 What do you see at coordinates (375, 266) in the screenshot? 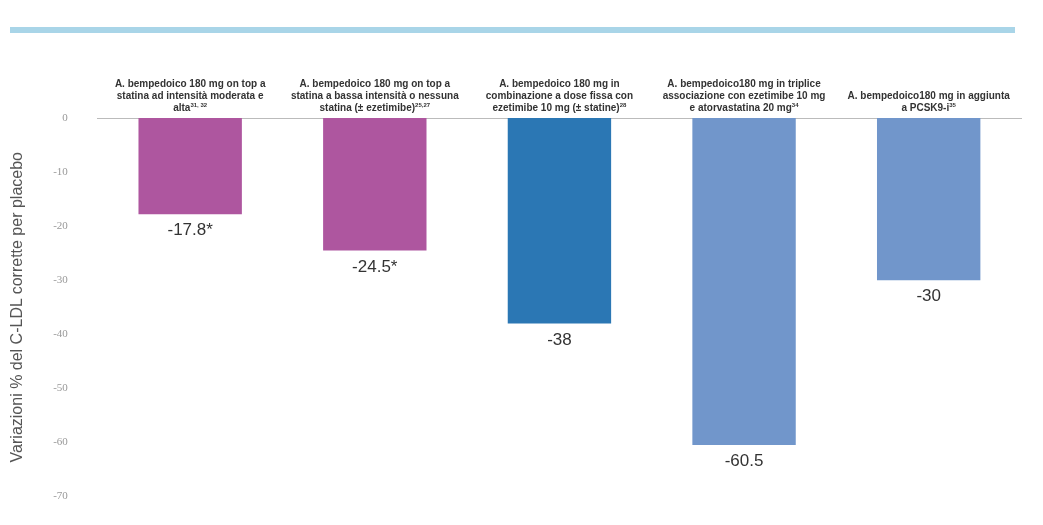
I see `data-label: -24.5*` at bounding box center [375, 266].